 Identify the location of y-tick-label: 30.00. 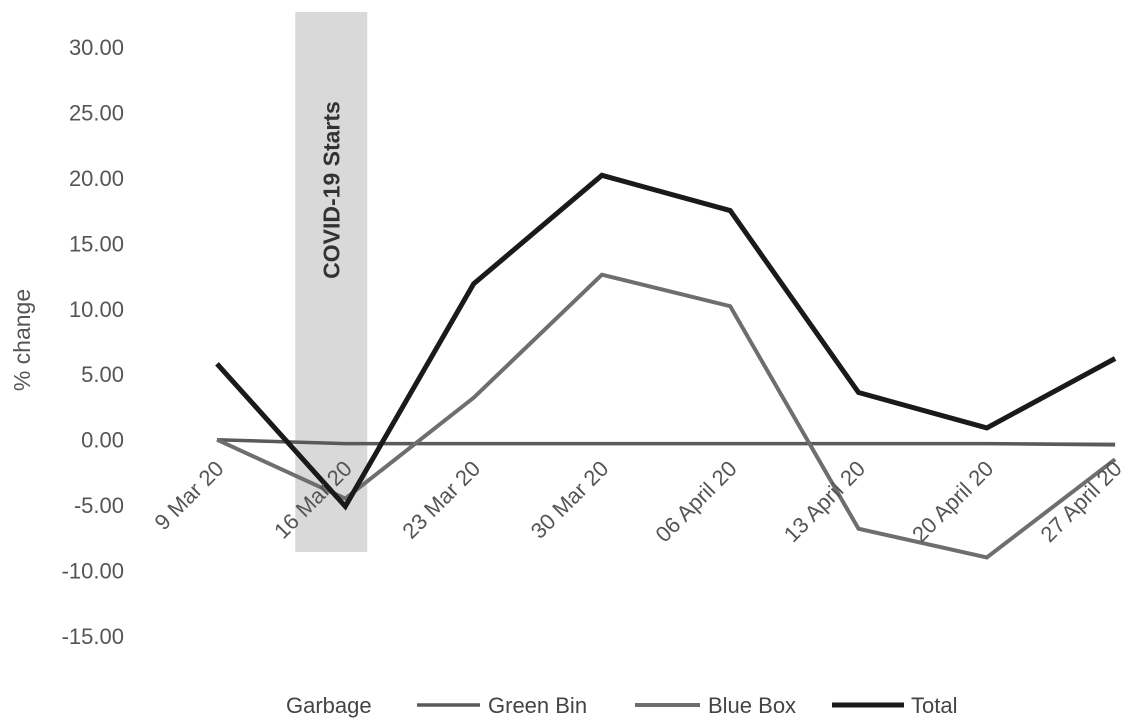
(96, 47).